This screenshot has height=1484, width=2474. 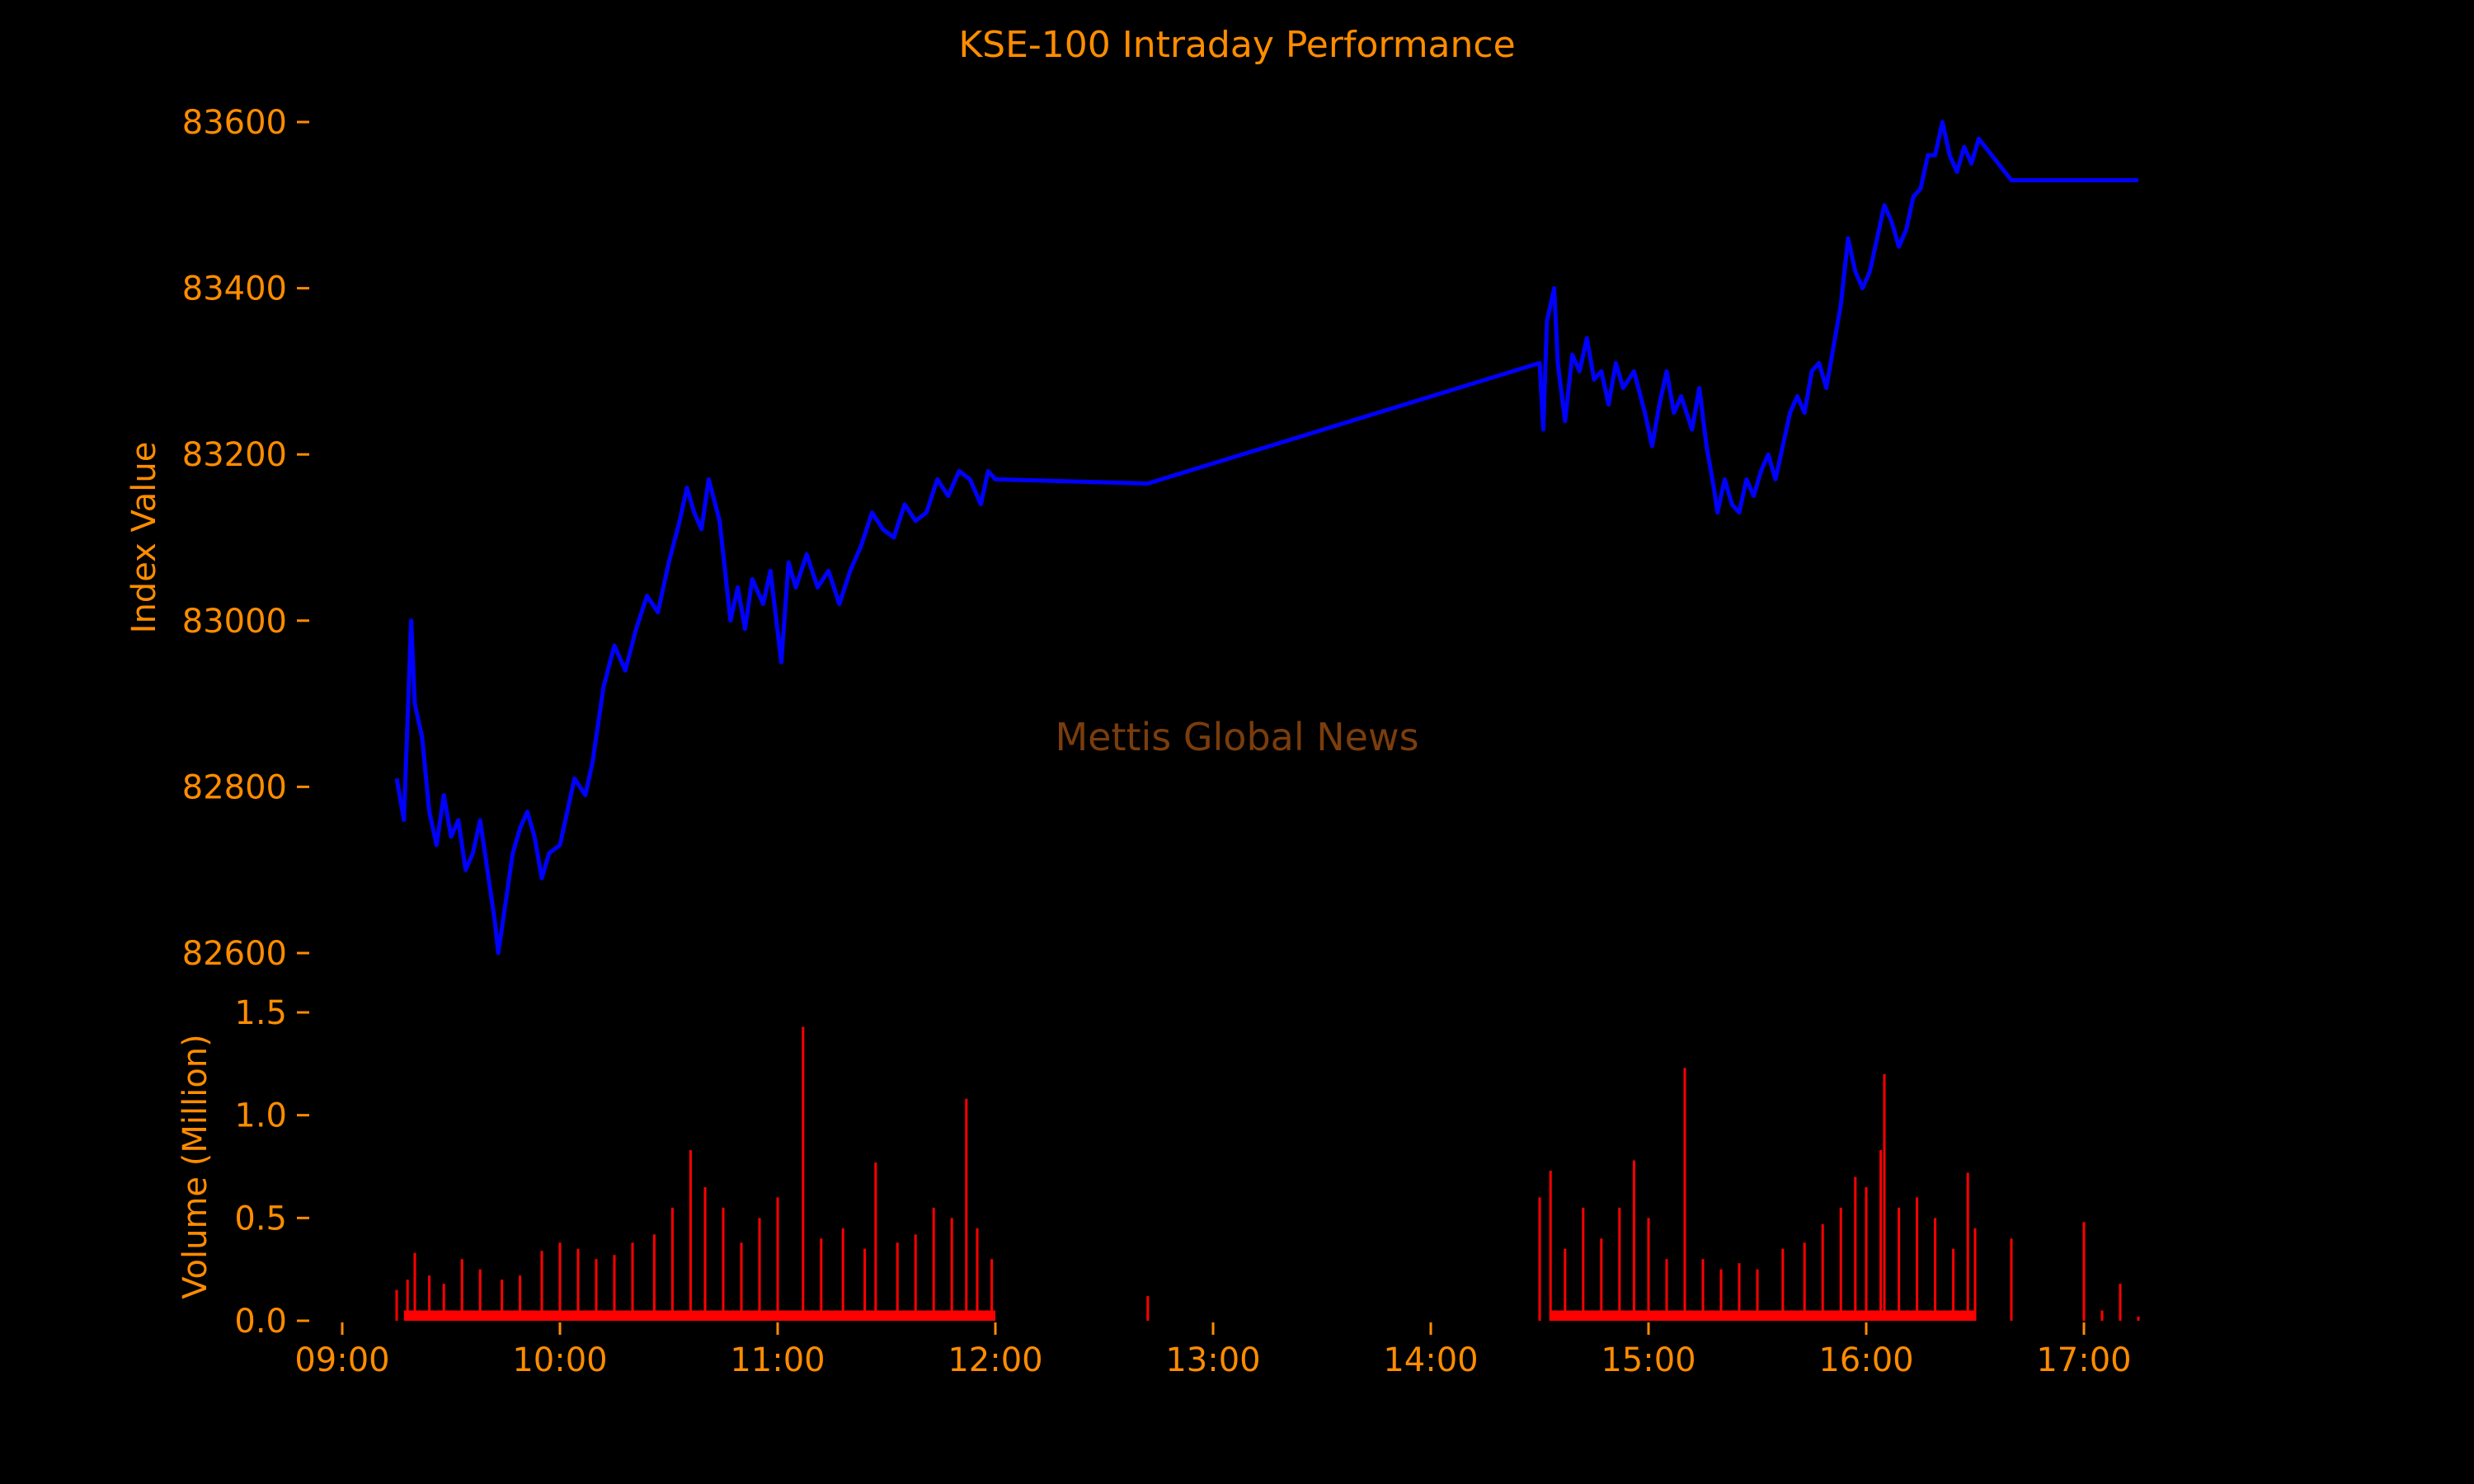 What do you see at coordinates (777, 1360) in the screenshot?
I see `x-tick-label: 11:00` at bounding box center [777, 1360].